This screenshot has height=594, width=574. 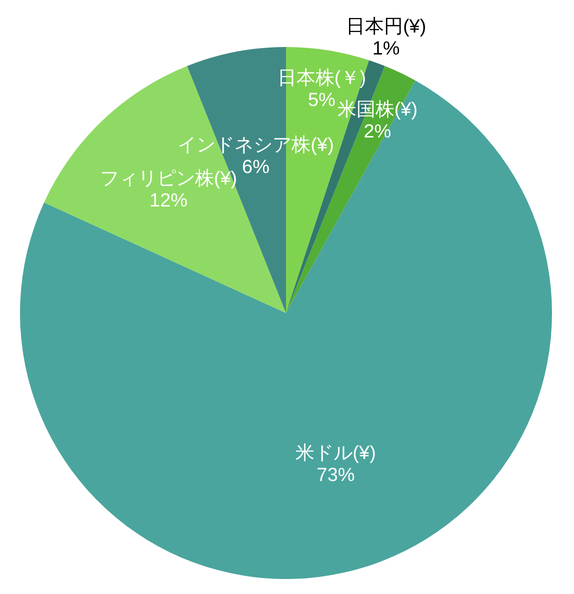 What do you see at coordinates (386, 27) in the screenshot?
I see `slice-label: 日本円(¥)` at bounding box center [386, 27].